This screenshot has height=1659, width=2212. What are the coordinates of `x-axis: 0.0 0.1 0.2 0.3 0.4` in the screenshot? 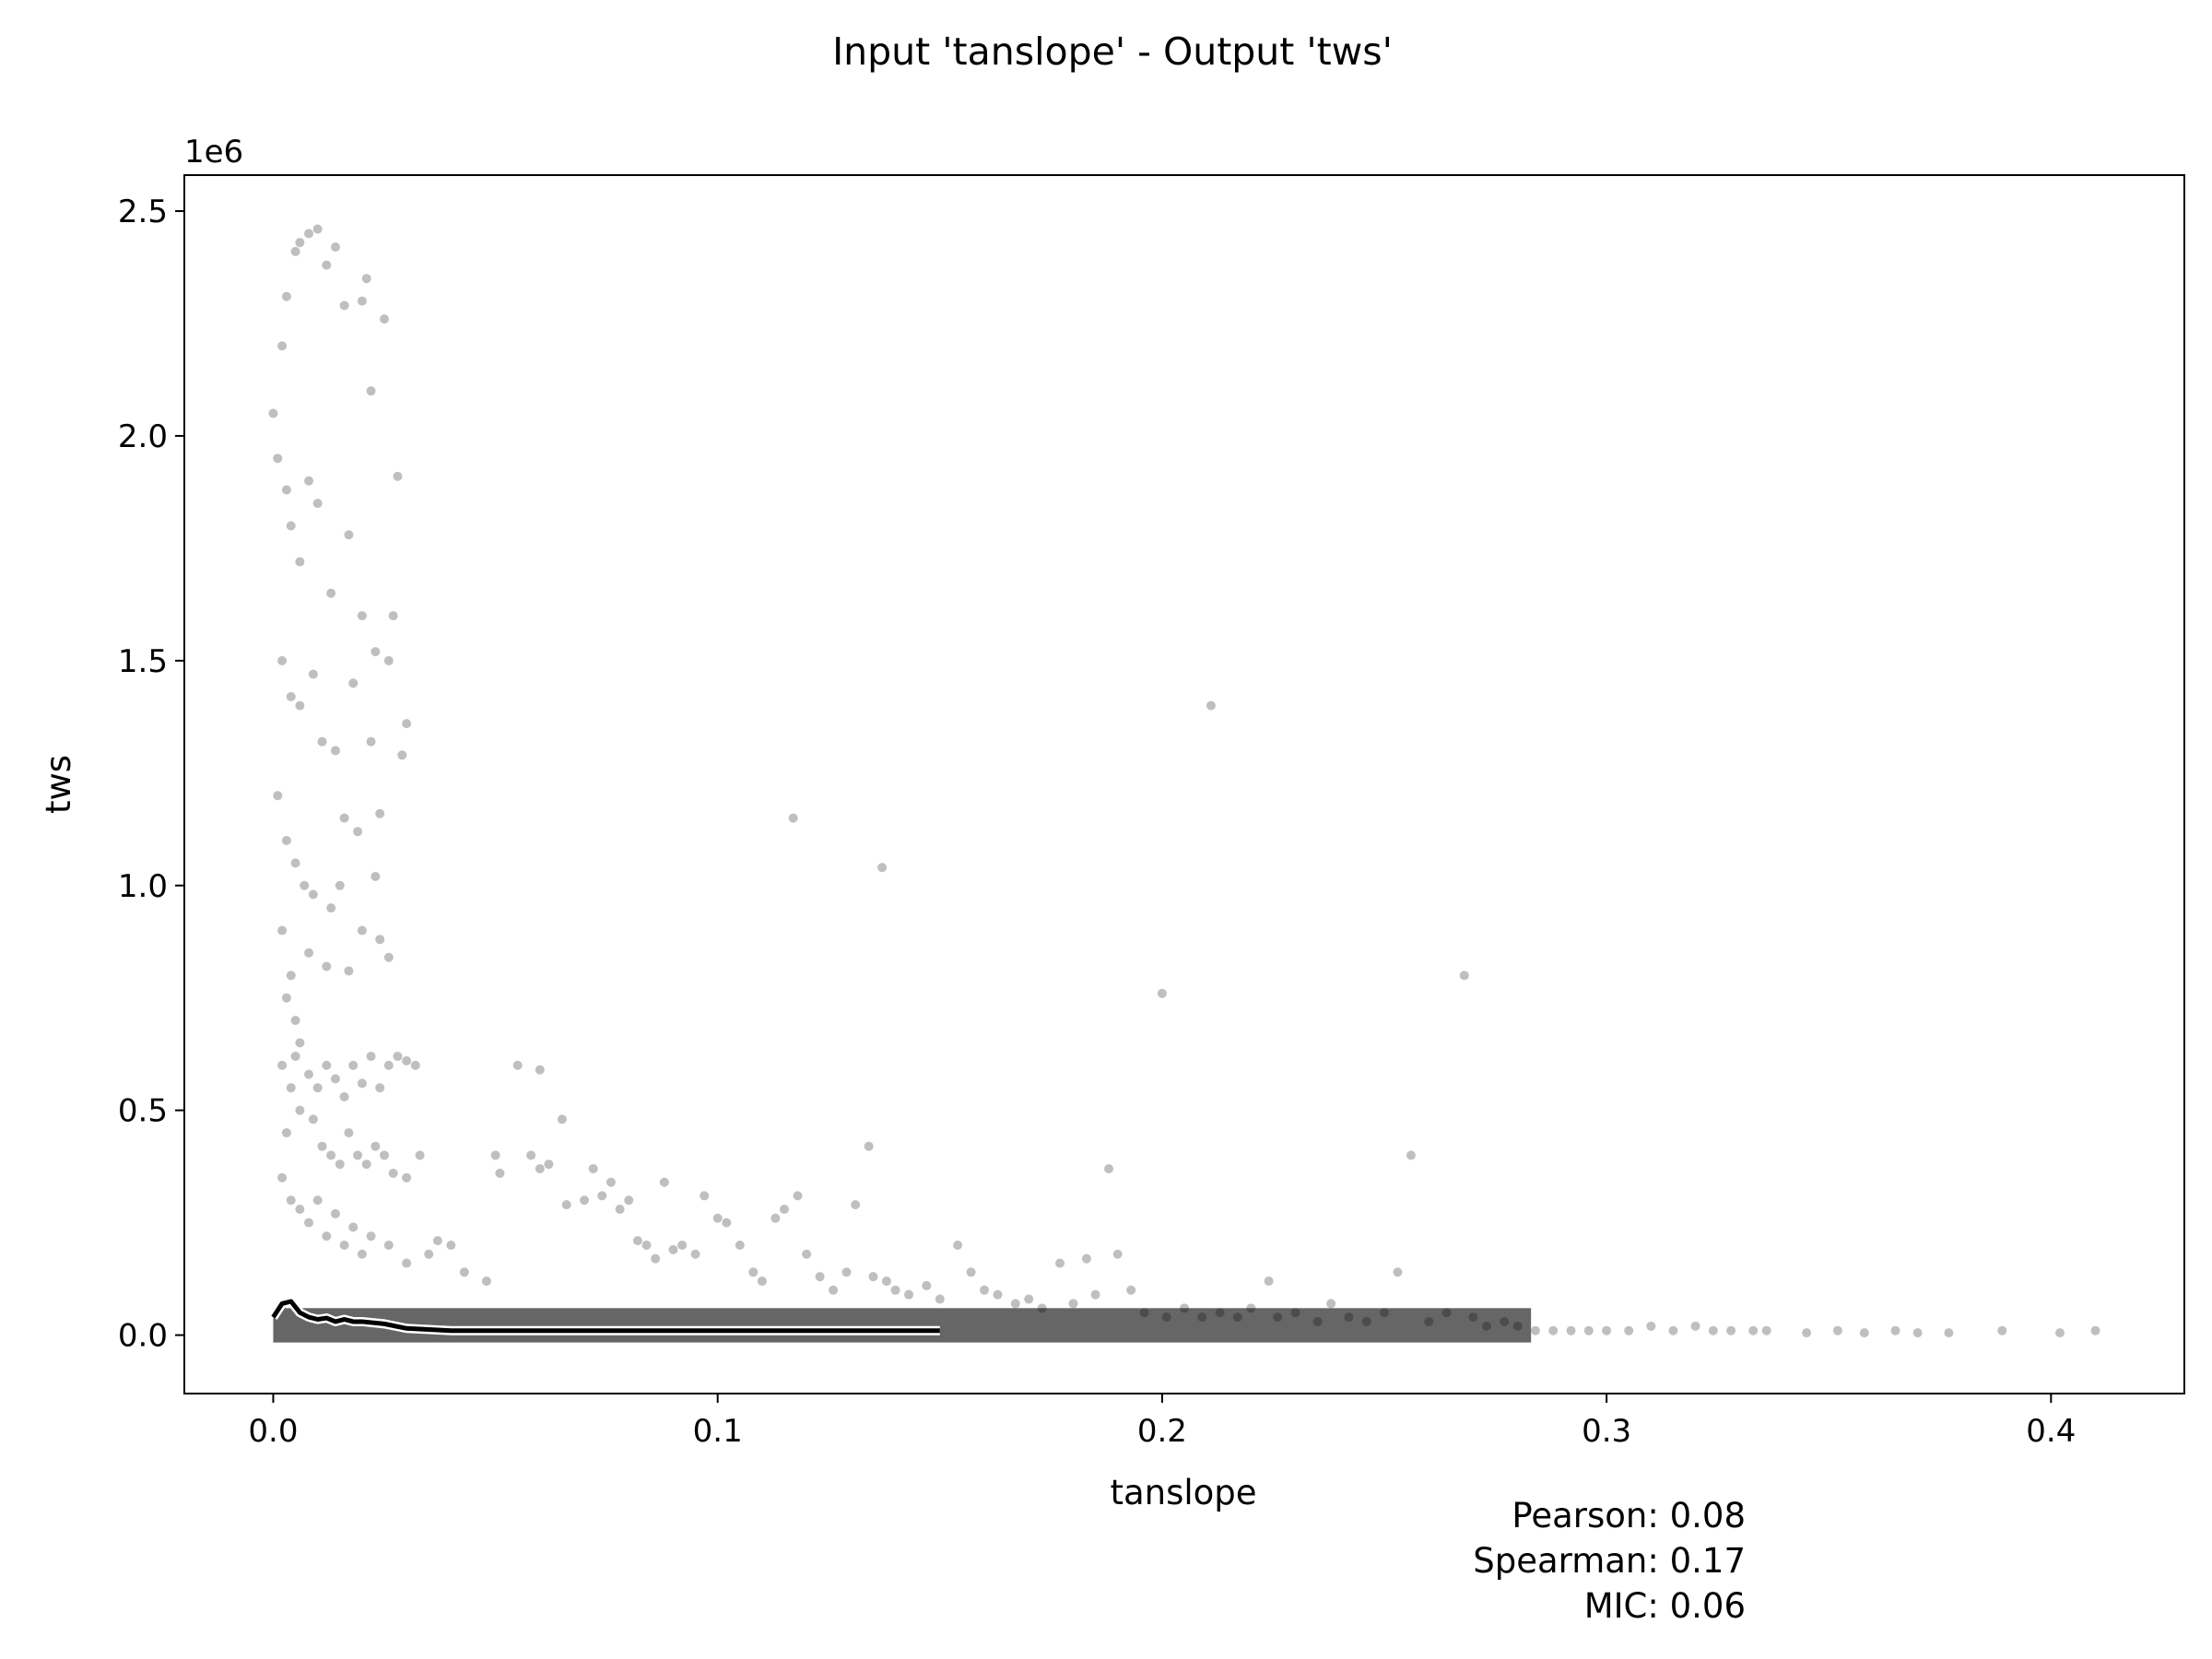 It's located at (1162, 1422).